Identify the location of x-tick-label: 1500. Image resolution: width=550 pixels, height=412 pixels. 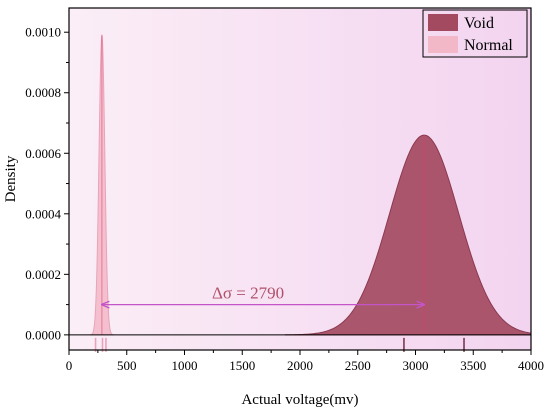
(242, 365).